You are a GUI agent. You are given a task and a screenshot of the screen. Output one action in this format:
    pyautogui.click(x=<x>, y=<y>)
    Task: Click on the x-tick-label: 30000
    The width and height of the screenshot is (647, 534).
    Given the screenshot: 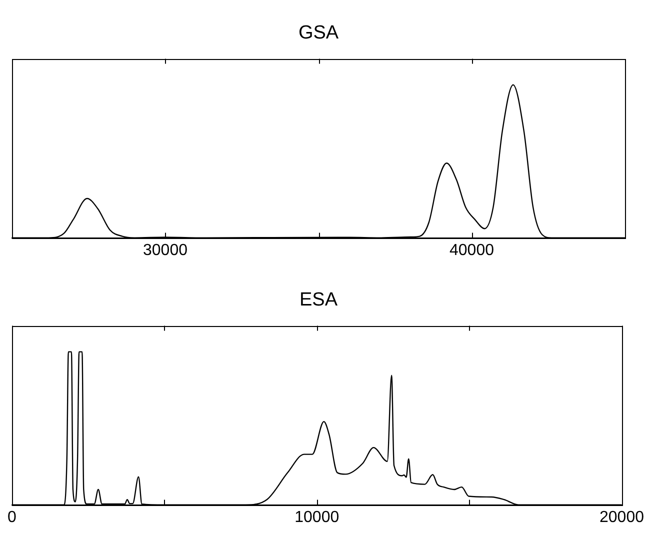 What is the action you would take?
    pyautogui.click(x=165, y=250)
    